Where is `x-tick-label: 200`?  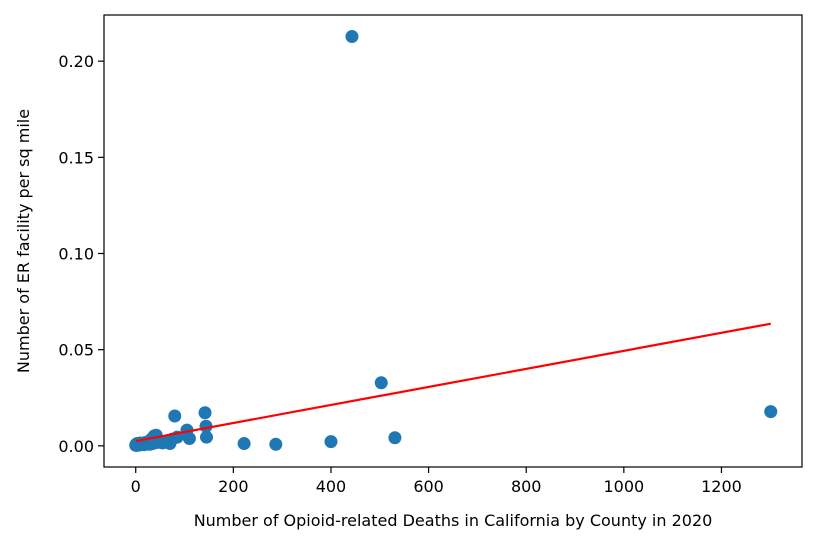 x-tick-label: 200 is located at coordinates (233, 486).